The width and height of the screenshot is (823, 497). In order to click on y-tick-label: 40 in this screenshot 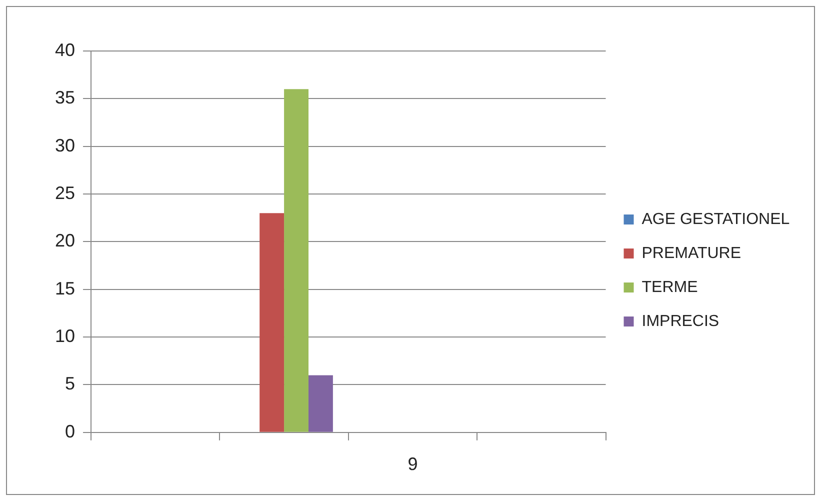, I will do `click(65, 50)`.